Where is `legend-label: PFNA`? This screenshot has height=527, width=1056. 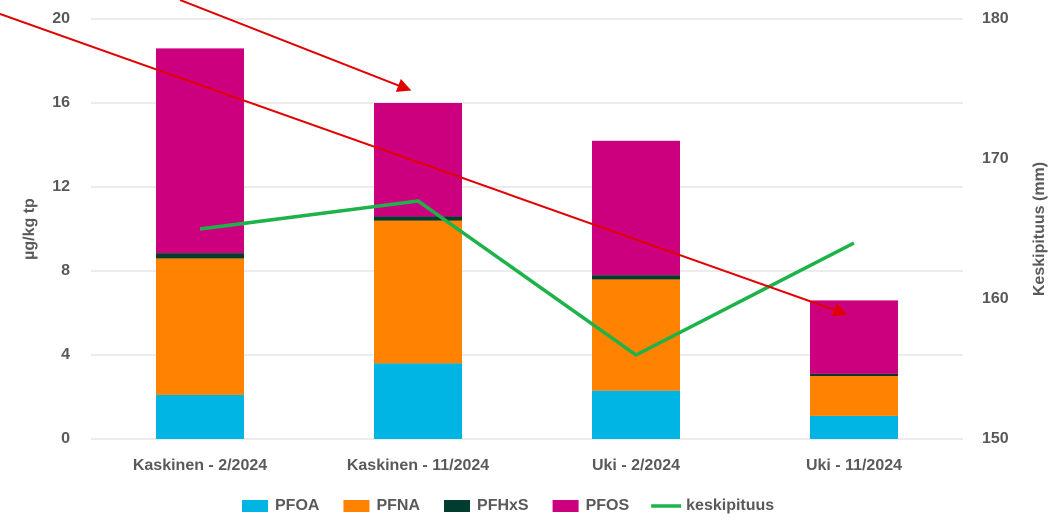 legend-label: PFNA is located at coordinates (398, 505).